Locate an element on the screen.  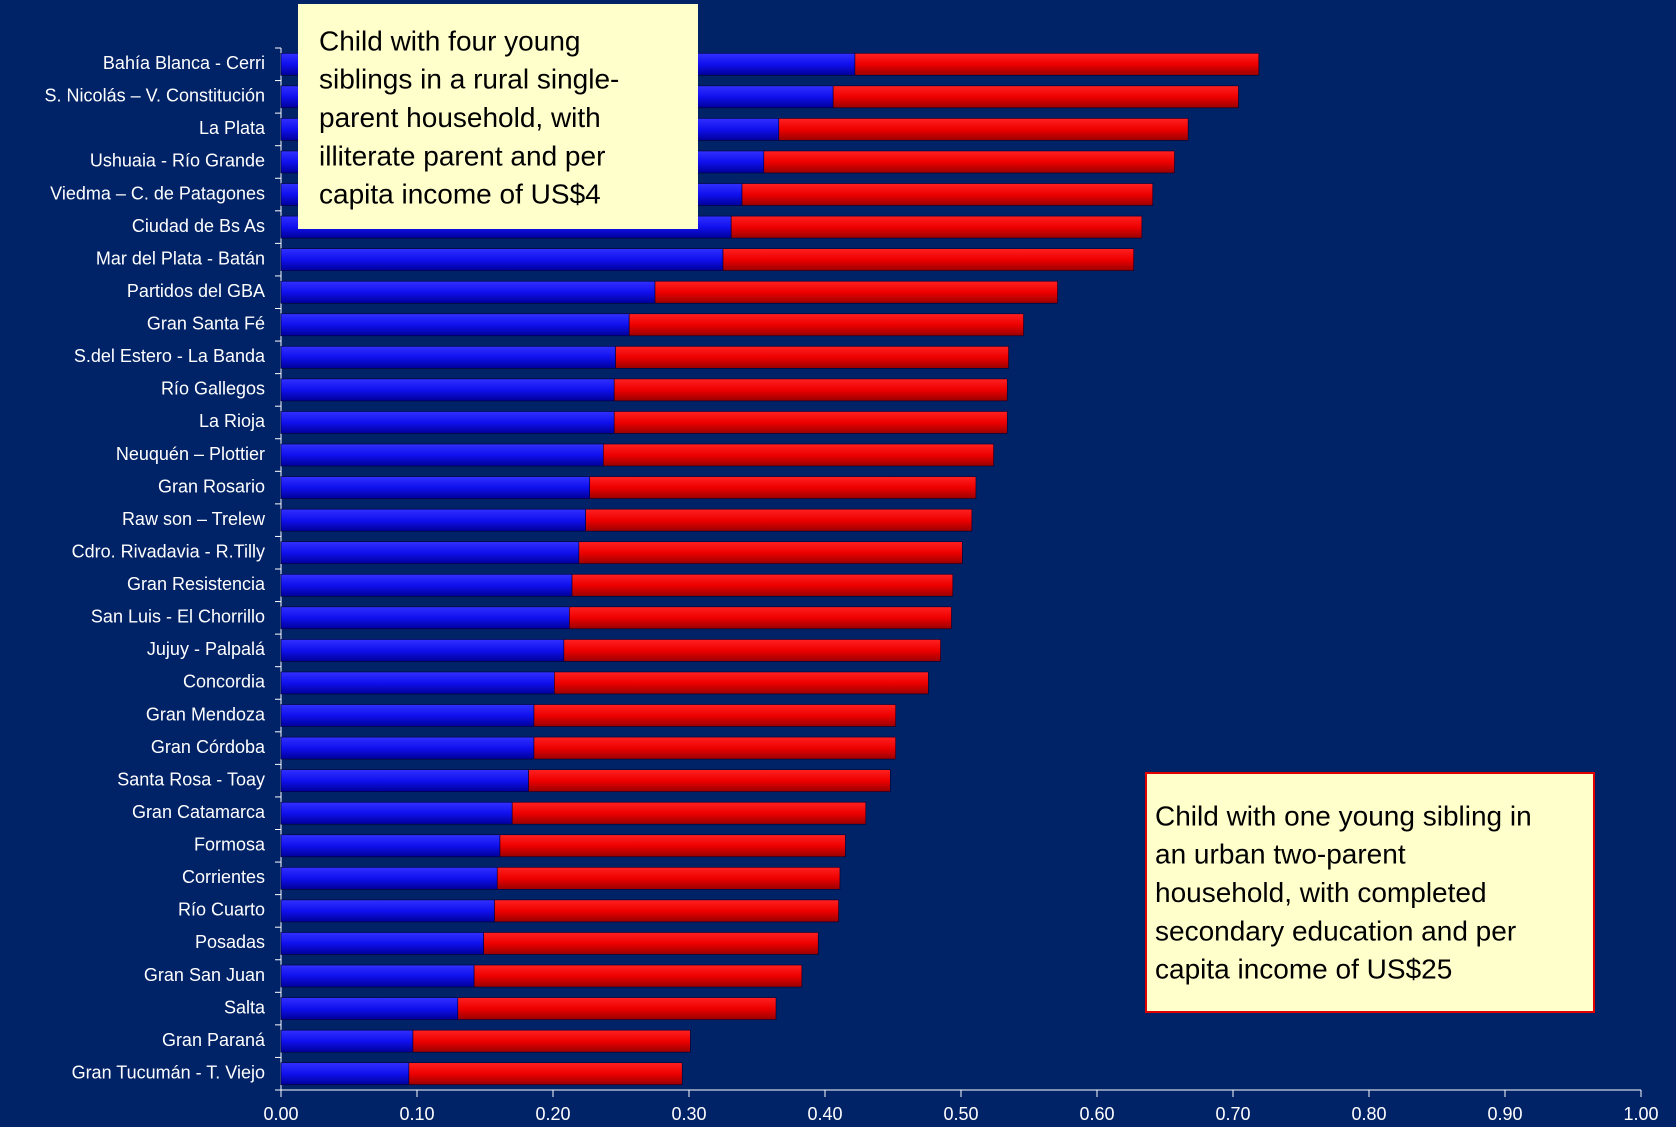
x-tick-label: 0.40 is located at coordinates (824, 1114).